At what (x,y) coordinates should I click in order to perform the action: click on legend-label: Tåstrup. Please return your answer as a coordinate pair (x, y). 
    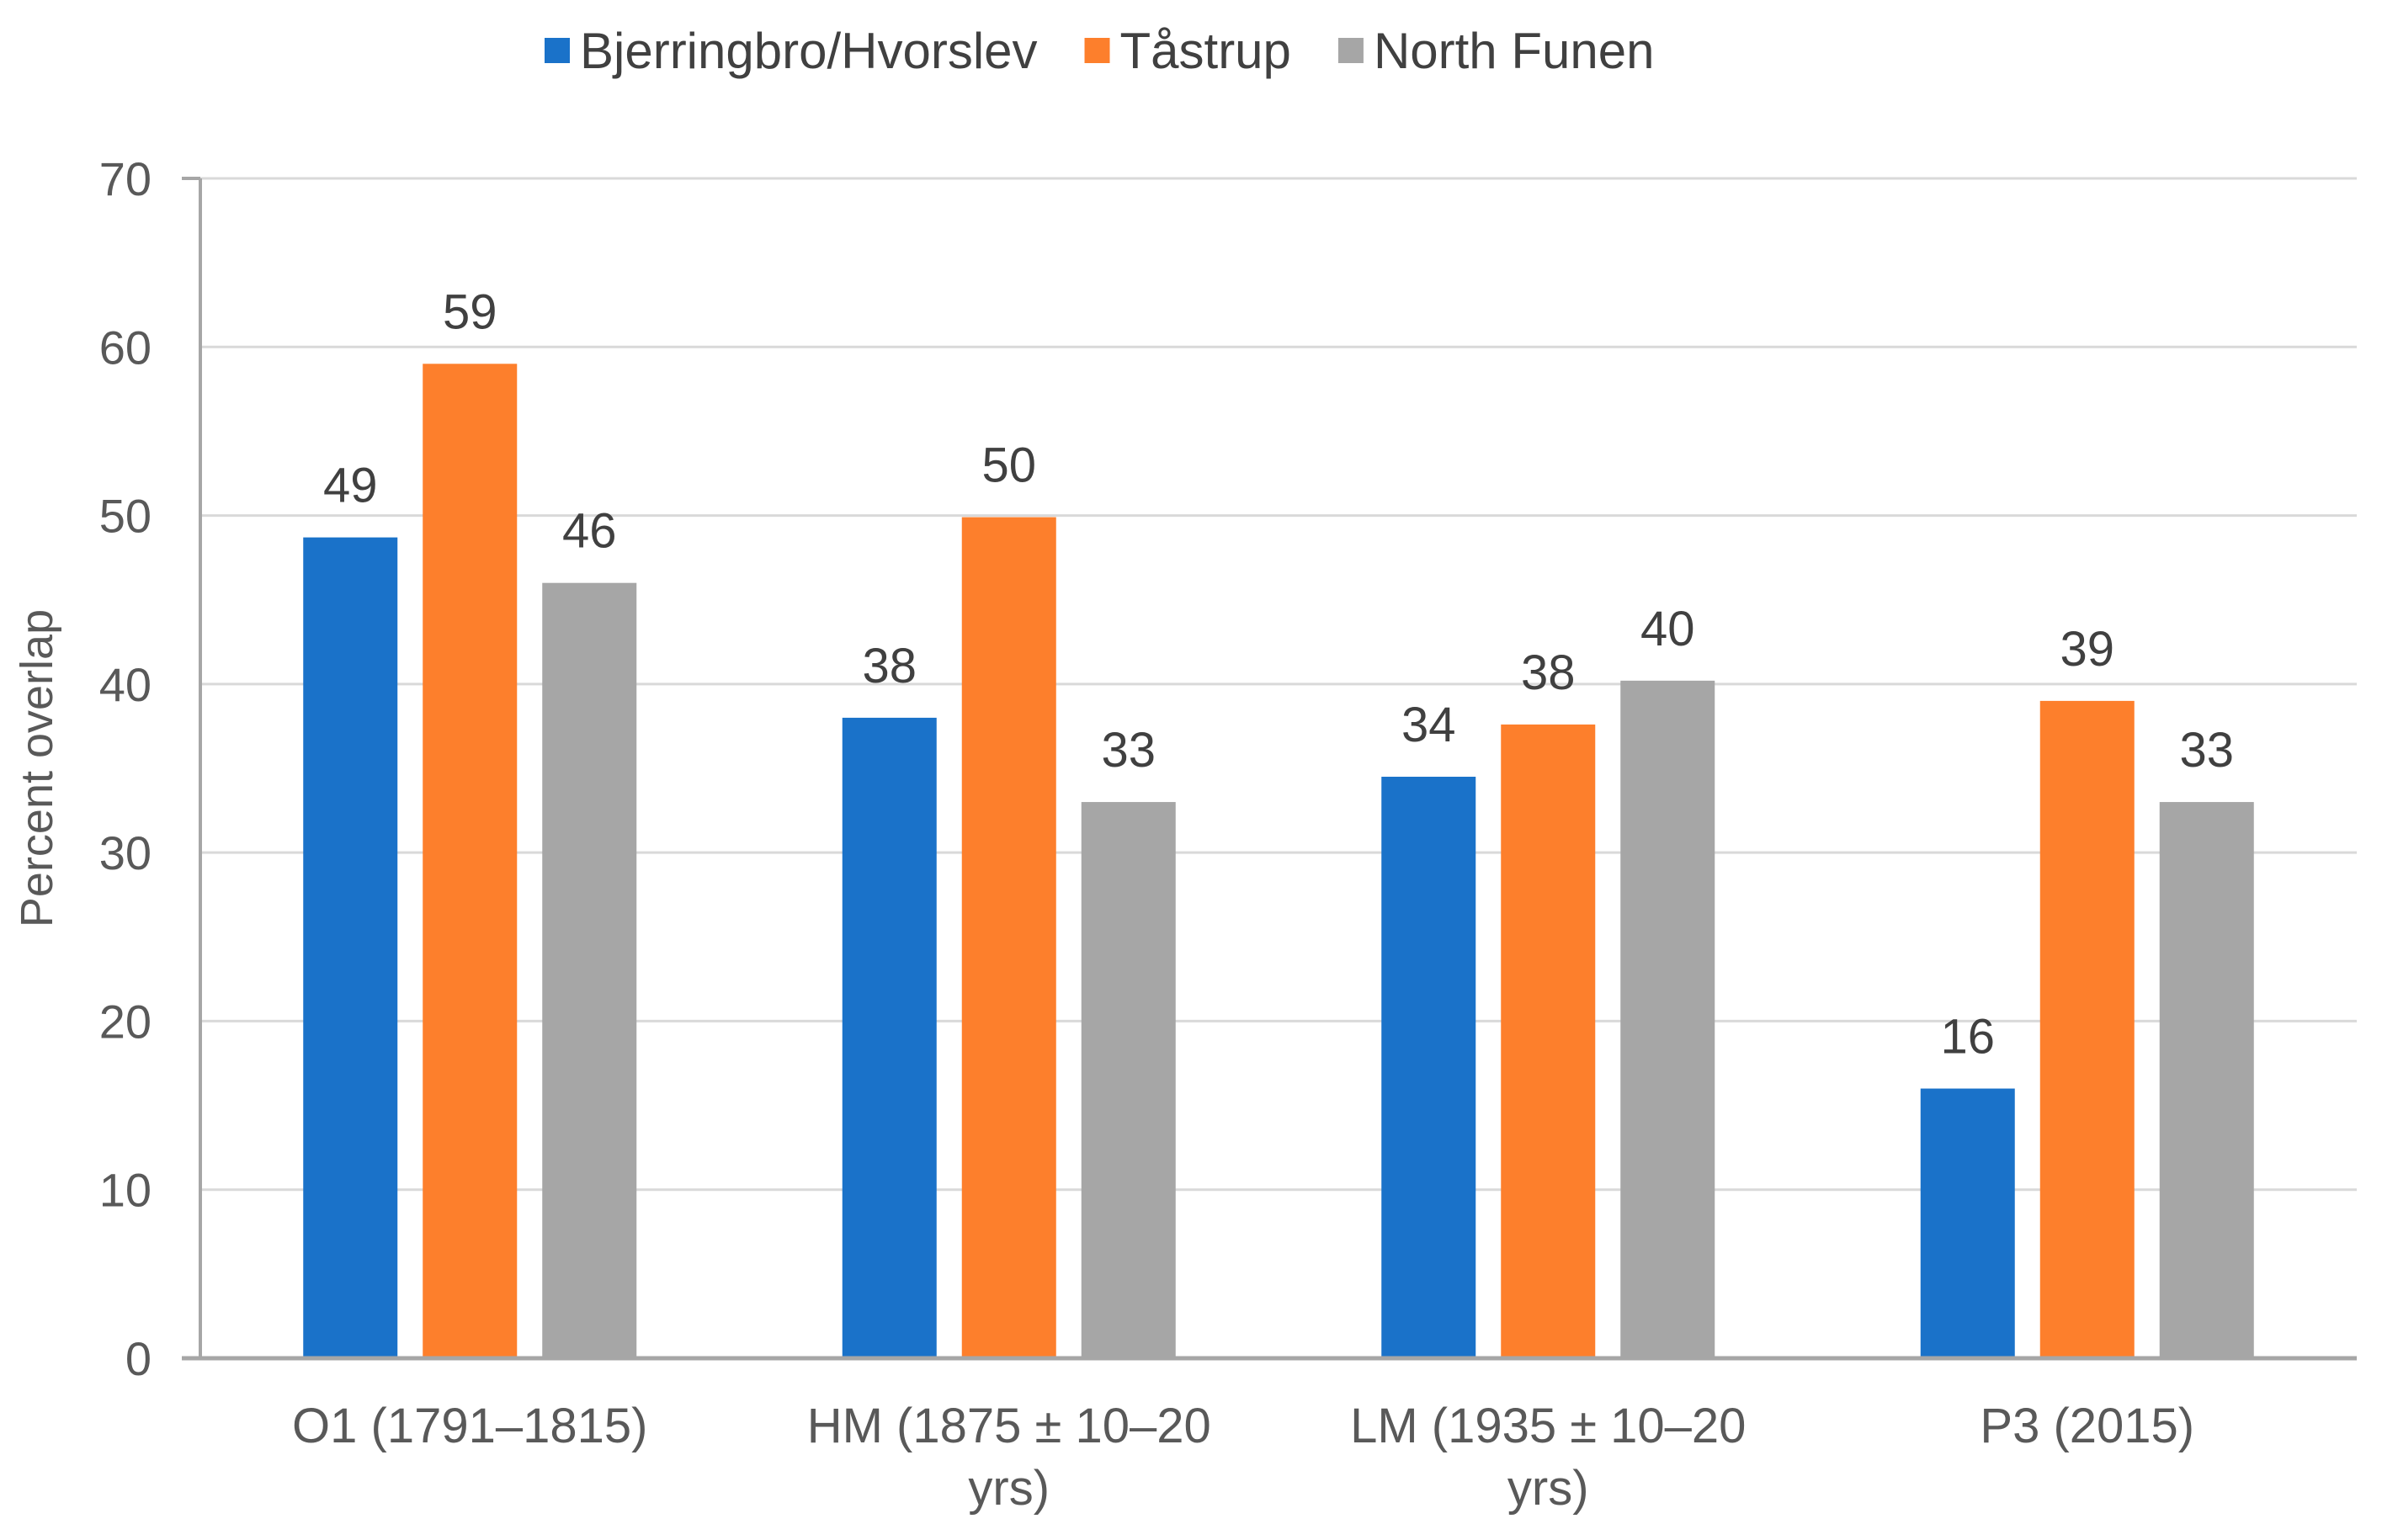
    Looking at the image, I should click on (1206, 51).